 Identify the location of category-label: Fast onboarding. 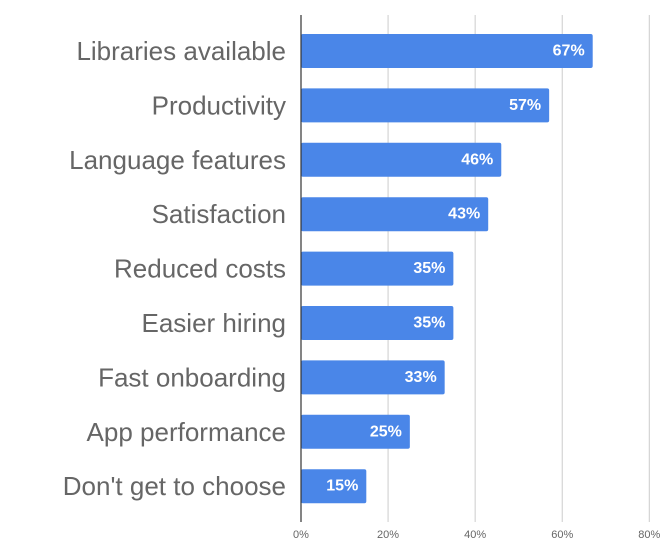
(192, 377).